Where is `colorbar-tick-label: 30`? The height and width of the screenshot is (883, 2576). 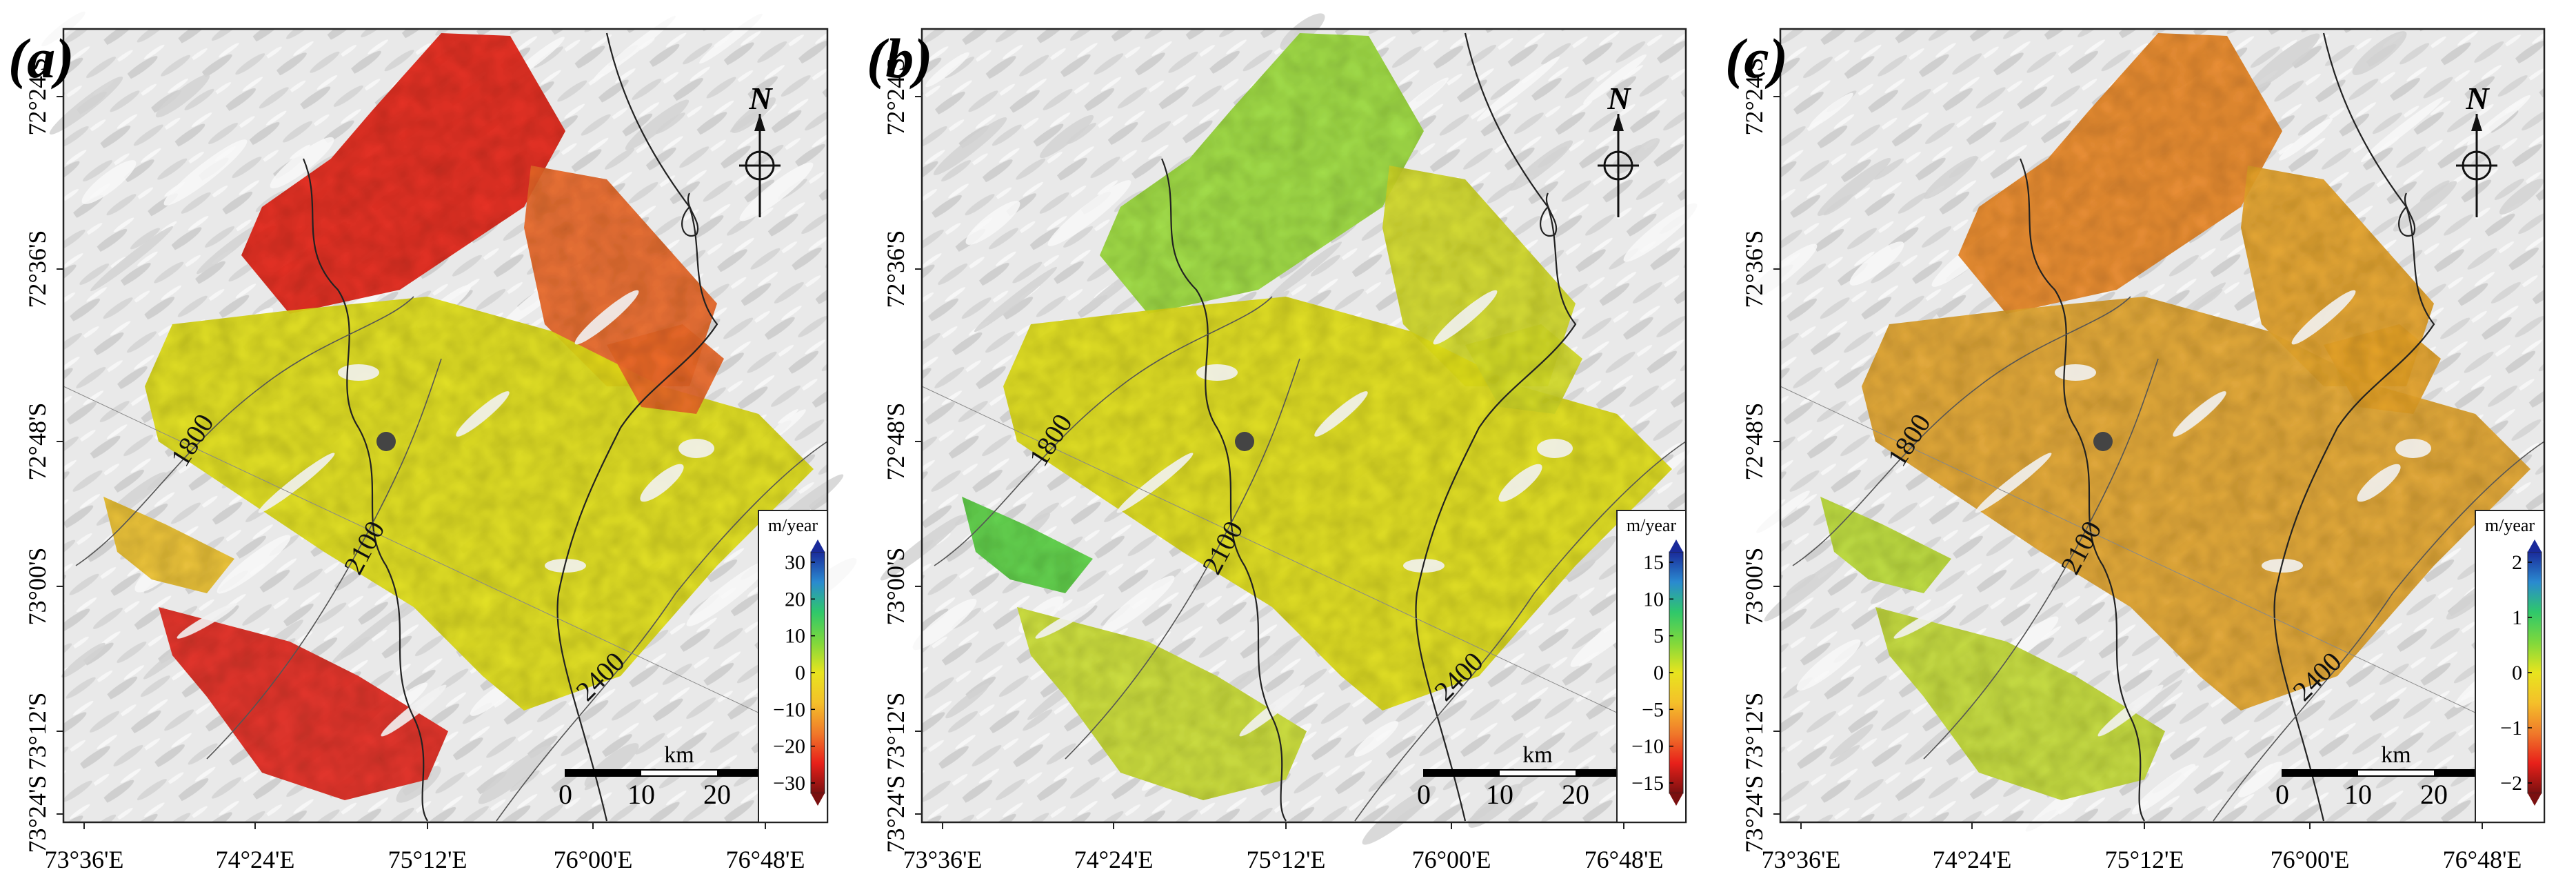
colorbar-tick-label: 30 is located at coordinates (795, 562).